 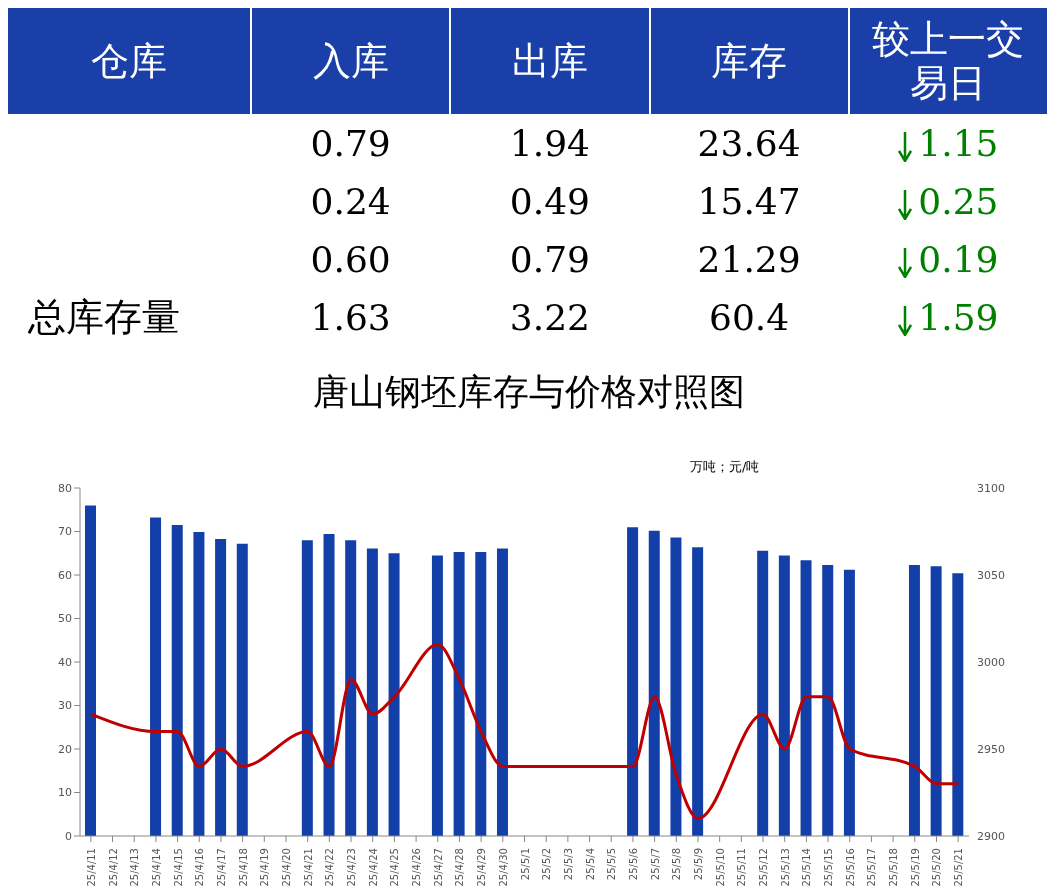 I want to click on x-tick-label: 25/4/17, so click(x=221, y=867).